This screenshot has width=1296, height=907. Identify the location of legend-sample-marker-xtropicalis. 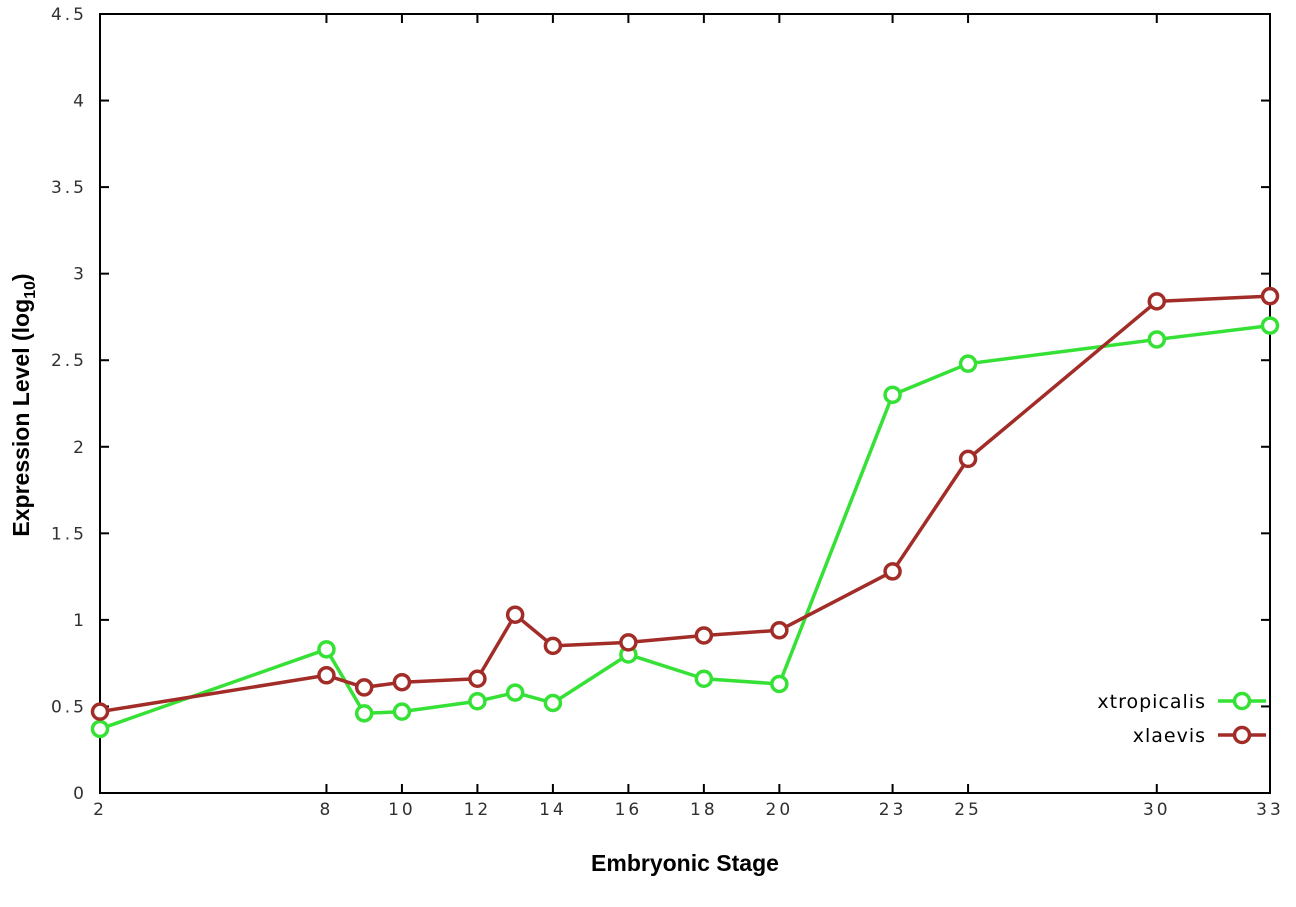
(1242, 701).